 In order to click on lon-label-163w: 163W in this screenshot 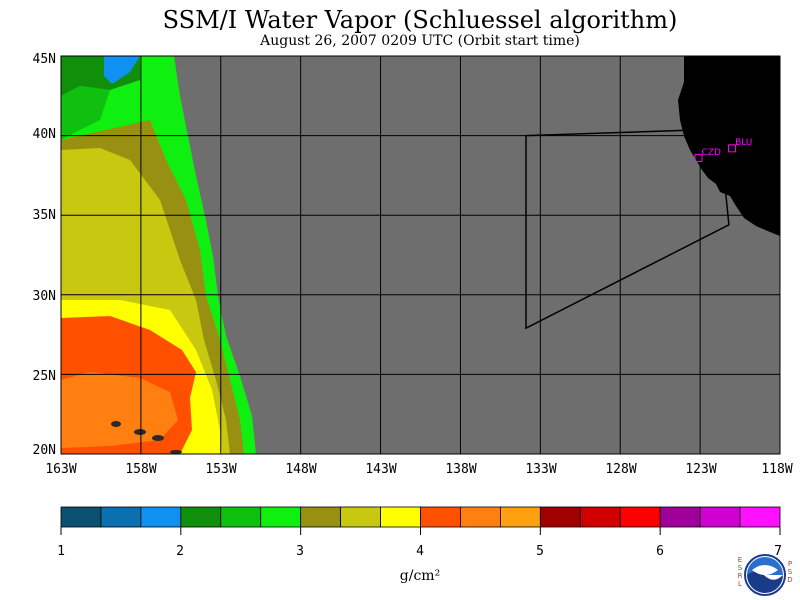, I will do `click(61, 469)`.